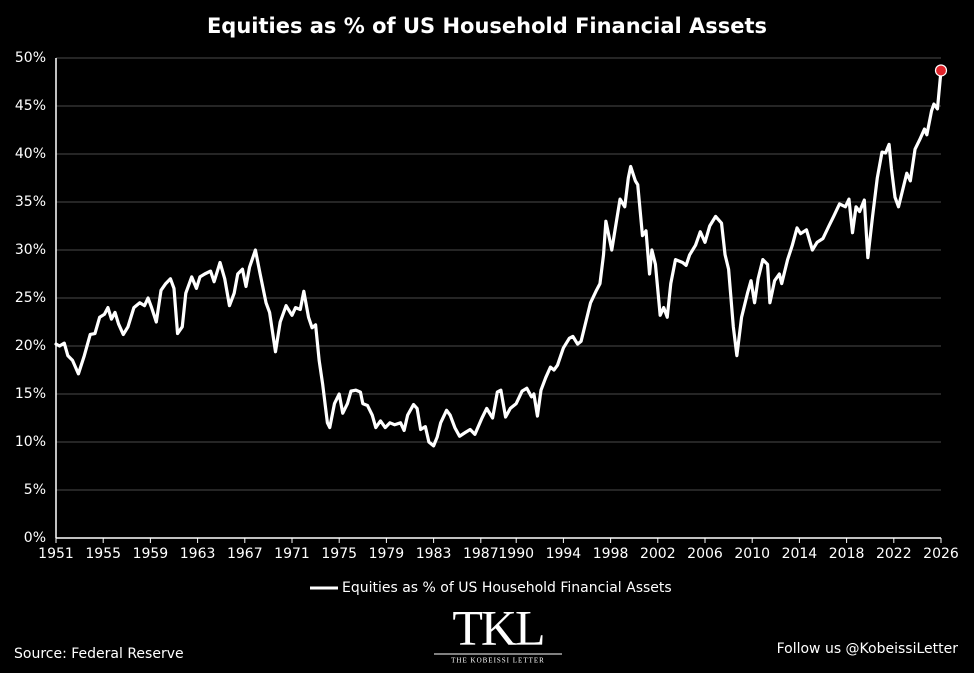 The width and height of the screenshot is (974, 673). Describe the element at coordinates (894, 554) in the screenshot. I see `x-tick-label: 2022` at that location.